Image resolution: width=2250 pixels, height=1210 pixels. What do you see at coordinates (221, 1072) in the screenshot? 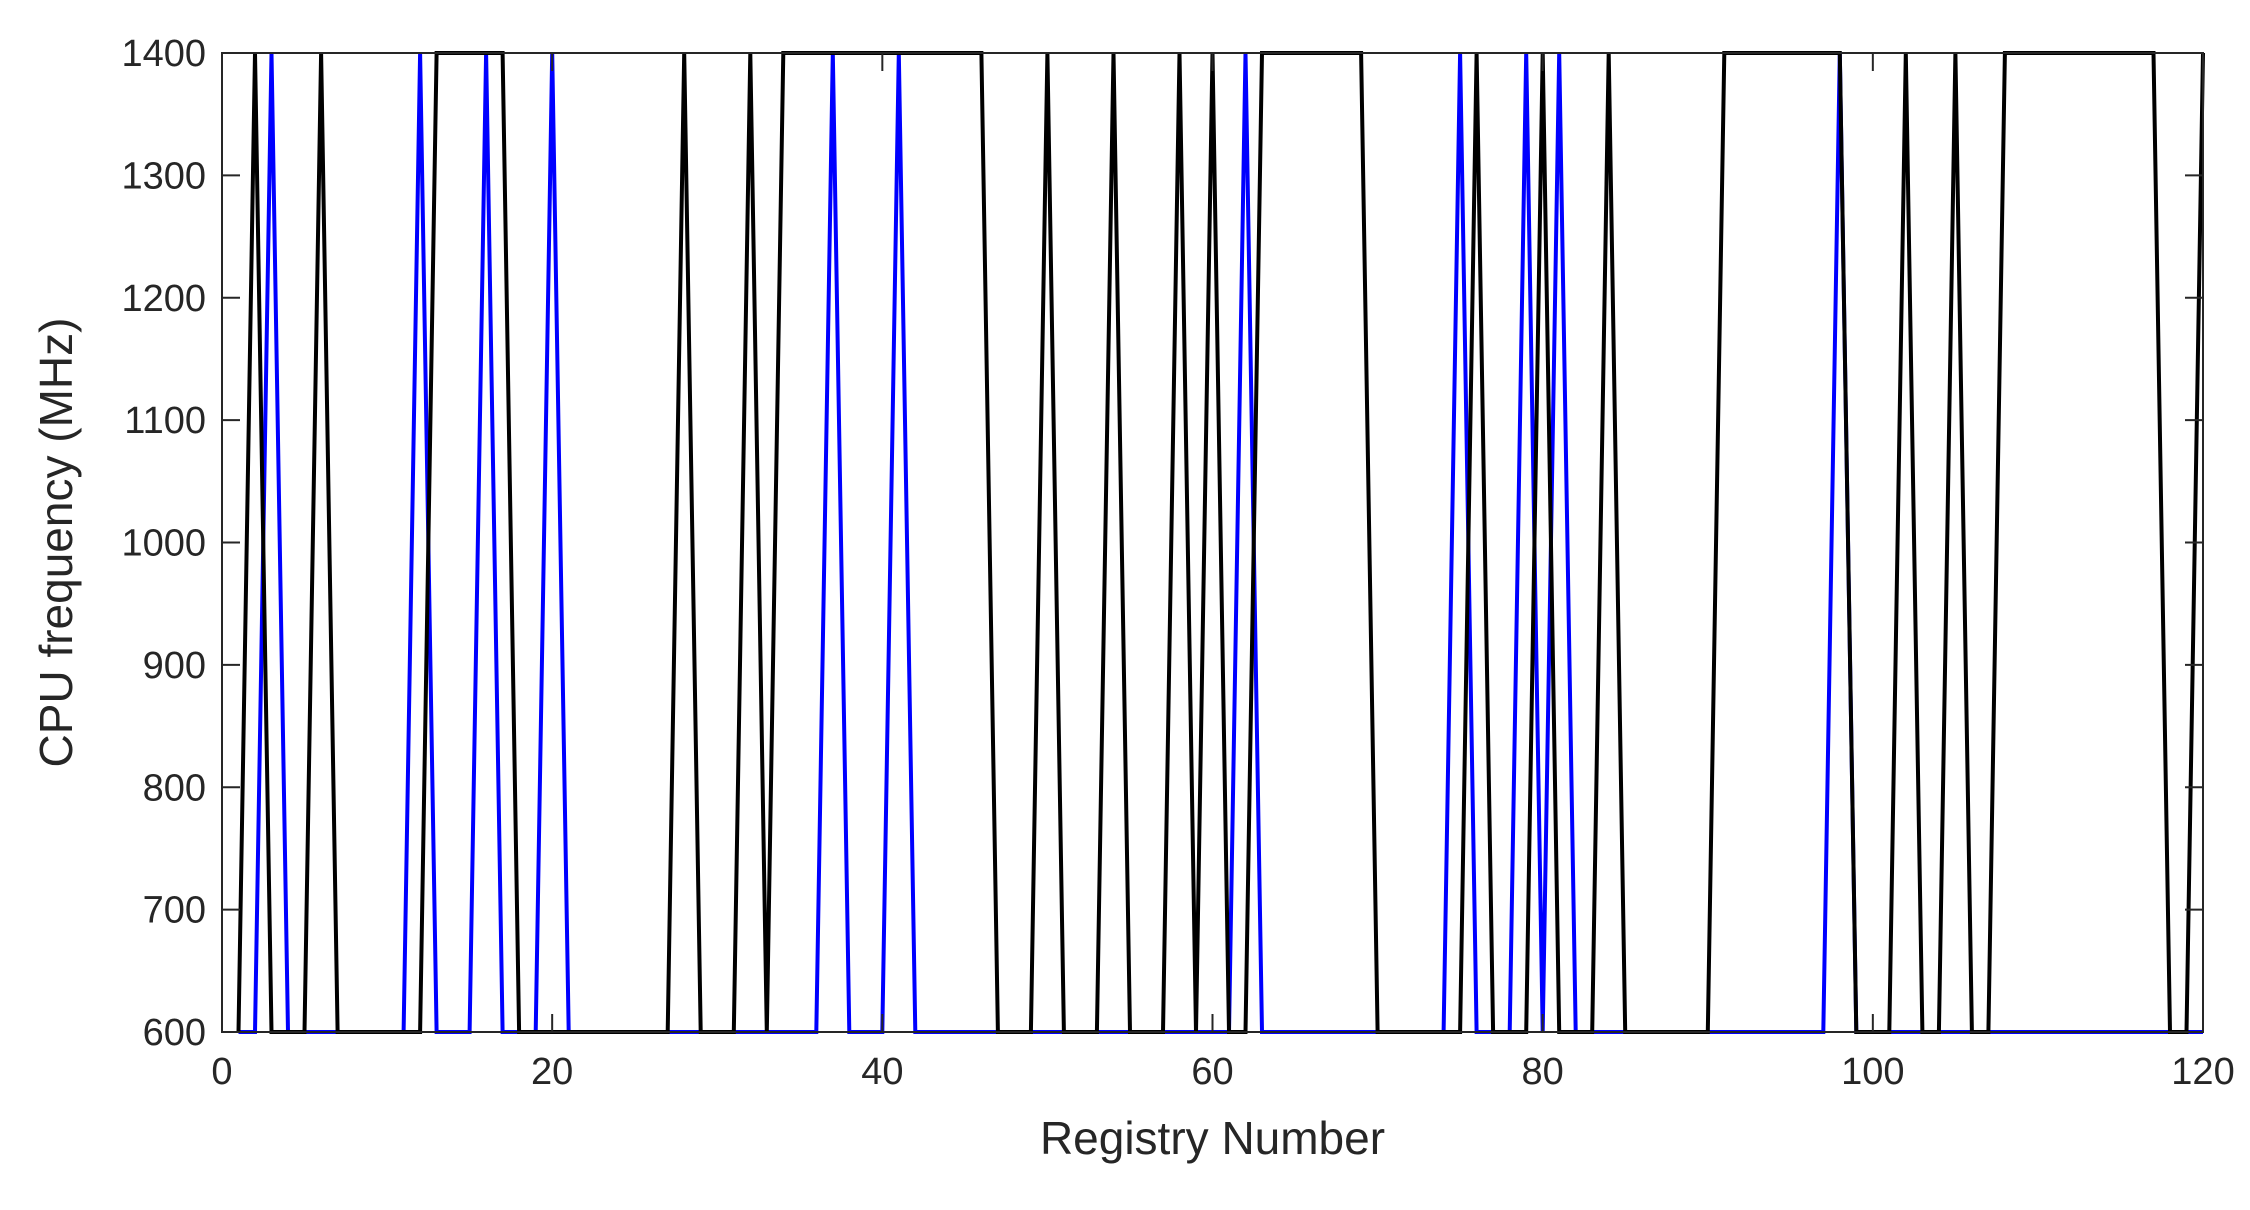
I see `x-tick-label: 0` at bounding box center [221, 1072].